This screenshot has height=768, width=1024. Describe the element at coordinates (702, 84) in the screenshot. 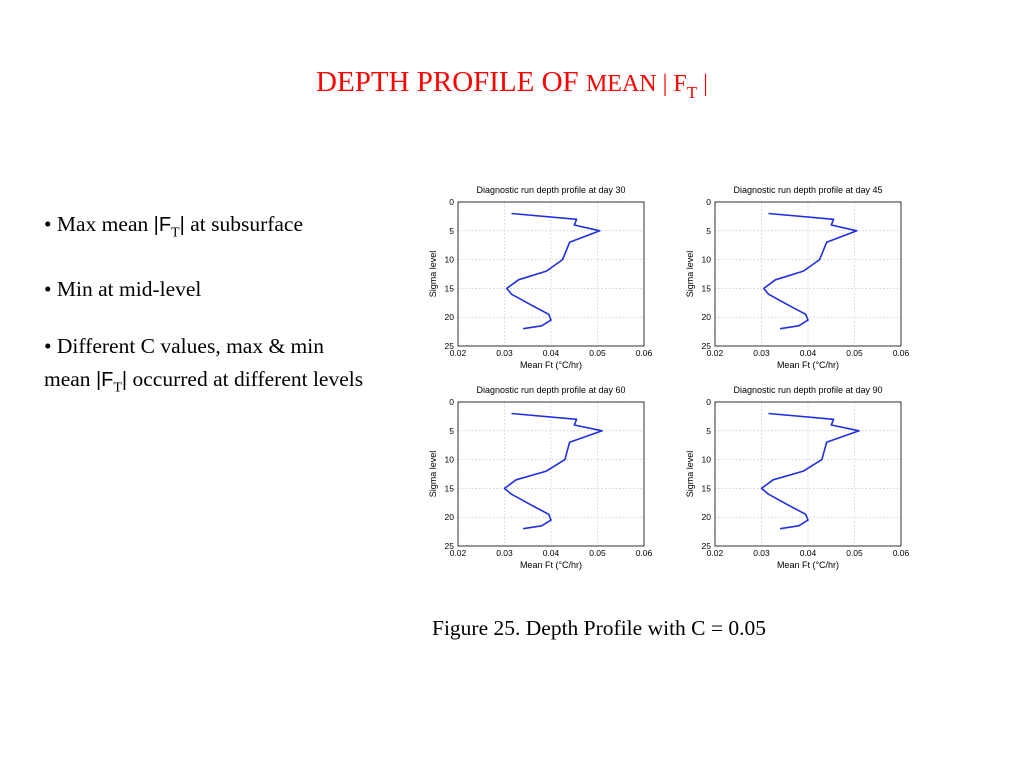

I see `title-end: |` at that location.